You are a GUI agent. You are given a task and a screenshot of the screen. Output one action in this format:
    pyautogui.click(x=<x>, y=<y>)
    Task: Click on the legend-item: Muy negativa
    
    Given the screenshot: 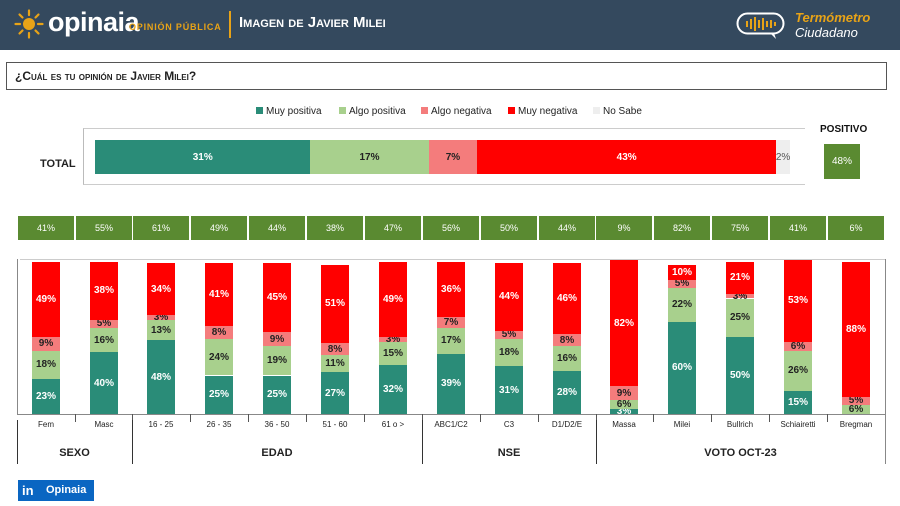 What is the action you would take?
    pyautogui.click(x=542, y=111)
    